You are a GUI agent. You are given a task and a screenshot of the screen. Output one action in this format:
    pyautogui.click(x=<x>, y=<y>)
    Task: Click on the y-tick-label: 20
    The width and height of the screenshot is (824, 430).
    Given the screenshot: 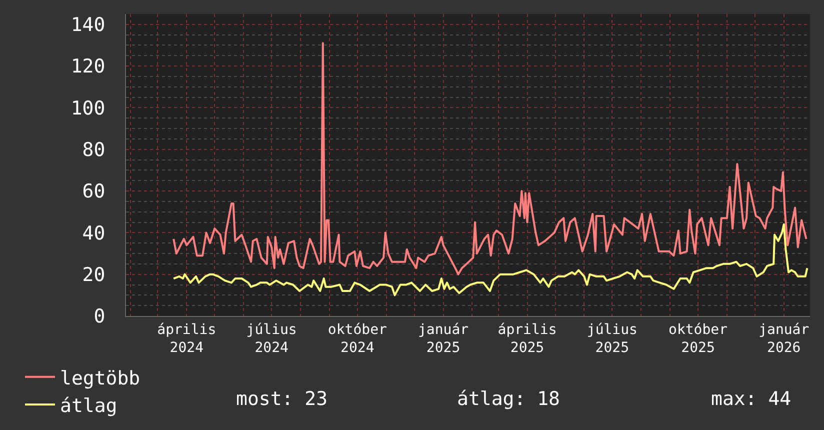 What is the action you would take?
    pyautogui.click(x=94, y=275)
    